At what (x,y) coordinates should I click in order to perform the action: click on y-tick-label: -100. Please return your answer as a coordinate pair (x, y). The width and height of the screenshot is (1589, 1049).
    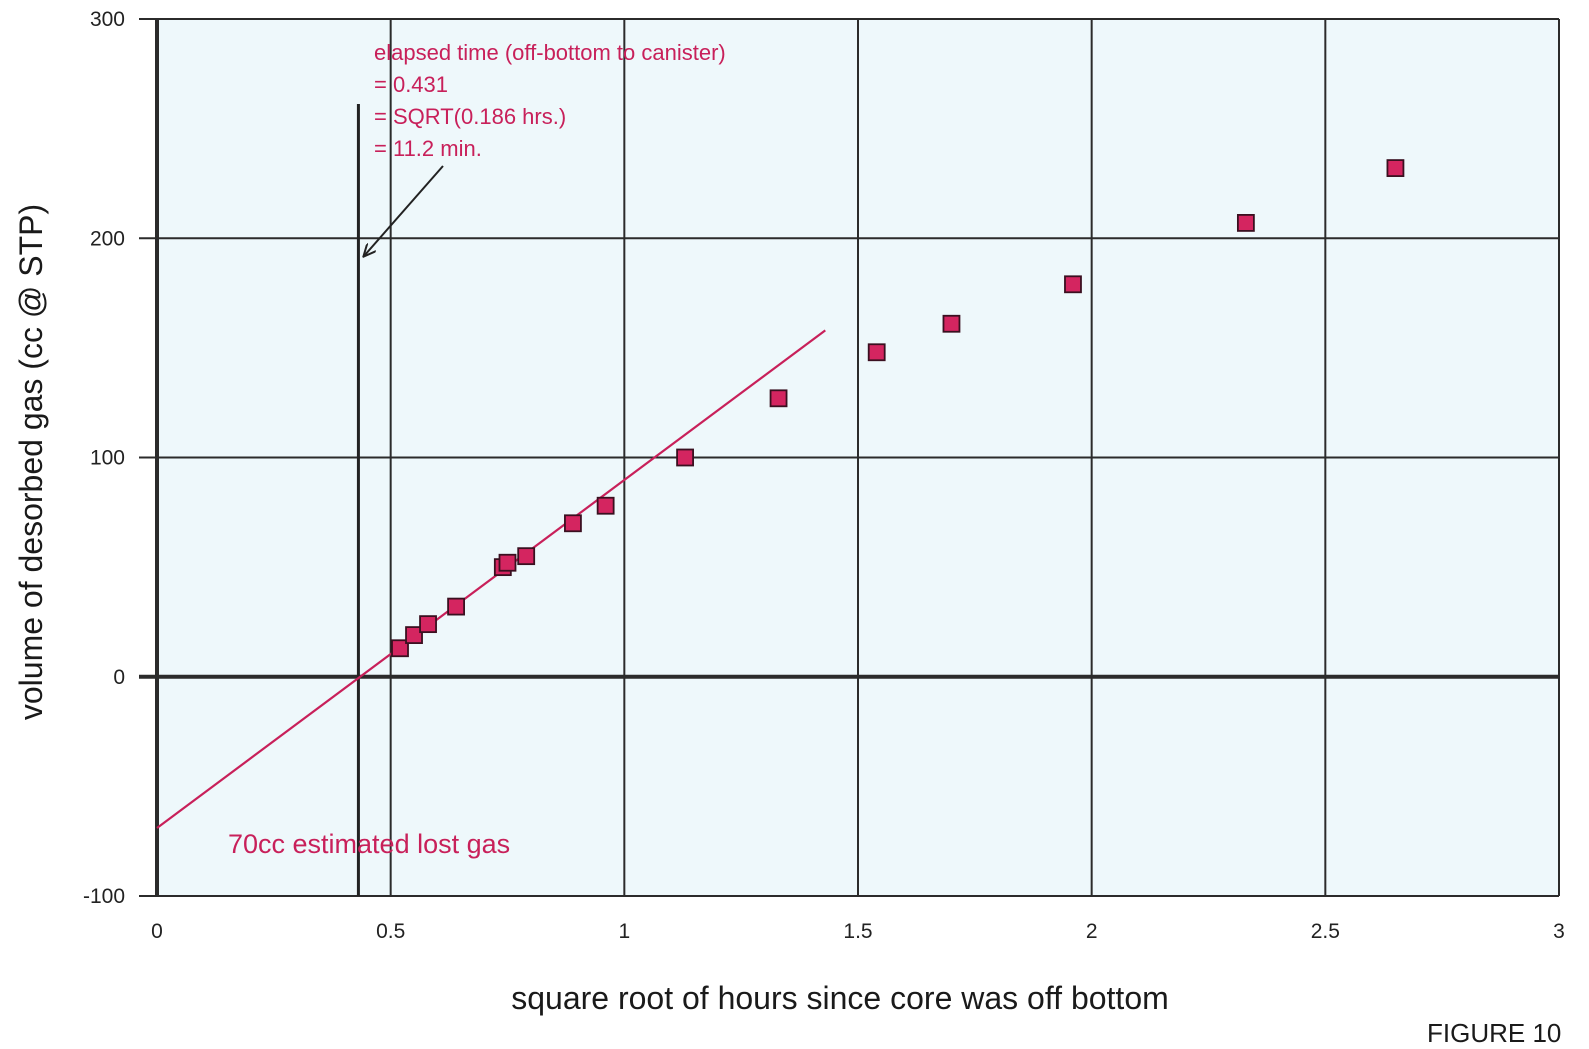
    Looking at the image, I should click on (104, 896).